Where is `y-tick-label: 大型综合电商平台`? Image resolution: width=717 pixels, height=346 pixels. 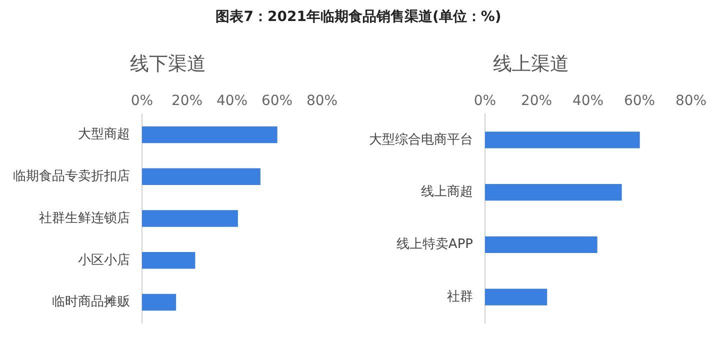
y-tick-label: 大型综合电商平台 is located at coordinates (421, 140).